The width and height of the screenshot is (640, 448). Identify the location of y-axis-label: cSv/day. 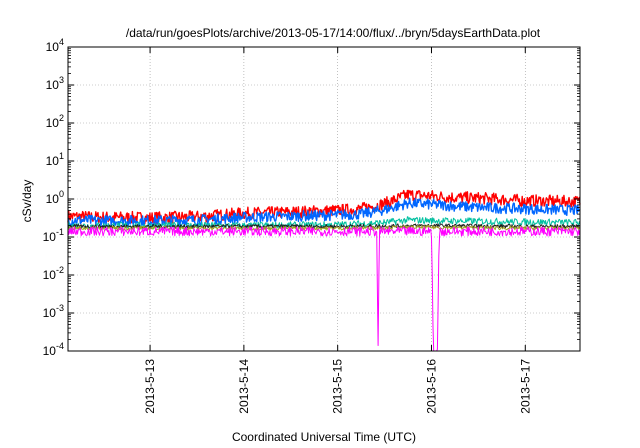
(27, 201).